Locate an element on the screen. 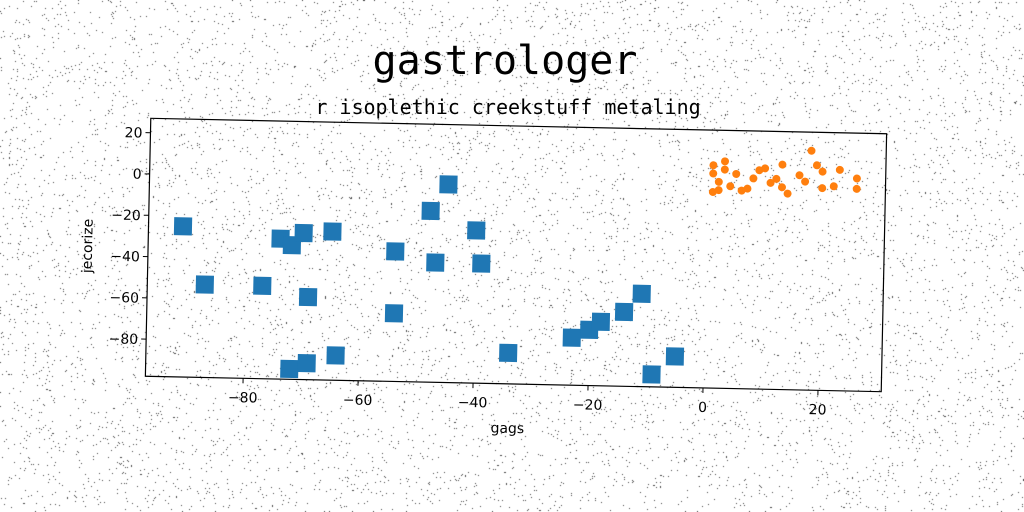  y-tick-label: −80 is located at coordinates (123, 339).